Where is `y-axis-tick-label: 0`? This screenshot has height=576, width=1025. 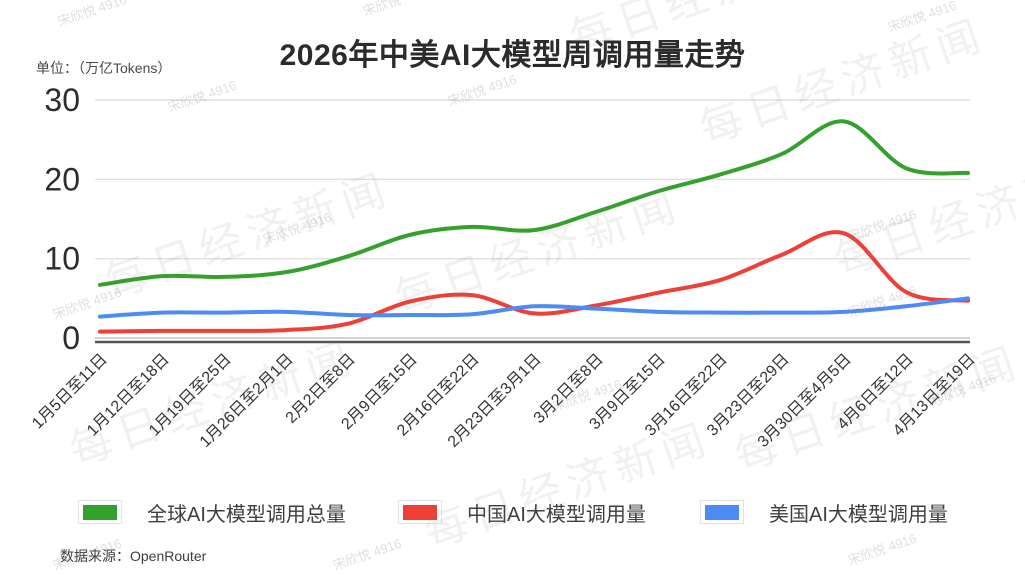 y-axis-tick-label: 0 is located at coordinates (71, 338).